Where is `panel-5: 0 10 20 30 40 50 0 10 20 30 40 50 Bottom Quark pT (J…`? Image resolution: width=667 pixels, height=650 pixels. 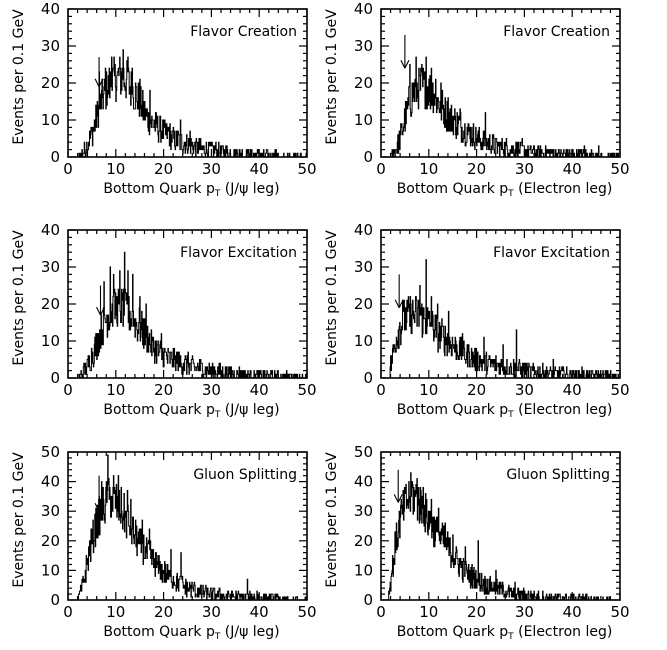
panel-5: 0 10 20 30 40 50 0 10 20 30 40 50 Bottom Quark pT (J… is located at coordinates (164, 542).